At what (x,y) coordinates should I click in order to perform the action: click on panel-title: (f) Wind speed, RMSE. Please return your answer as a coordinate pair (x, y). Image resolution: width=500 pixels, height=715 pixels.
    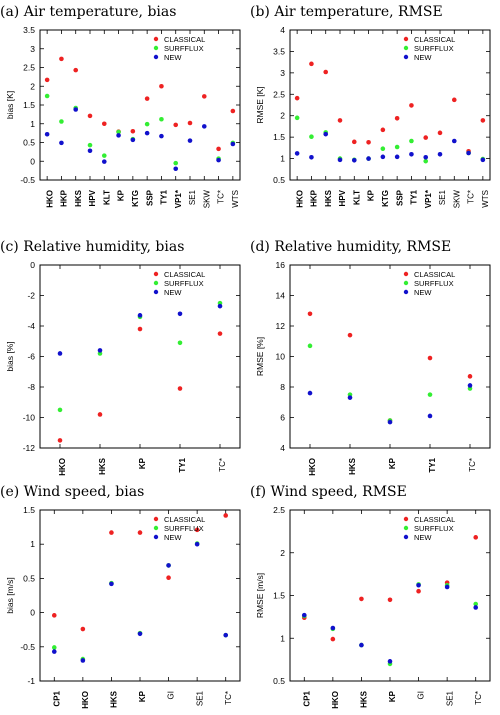
    Looking at the image, I should click on (328, 492).